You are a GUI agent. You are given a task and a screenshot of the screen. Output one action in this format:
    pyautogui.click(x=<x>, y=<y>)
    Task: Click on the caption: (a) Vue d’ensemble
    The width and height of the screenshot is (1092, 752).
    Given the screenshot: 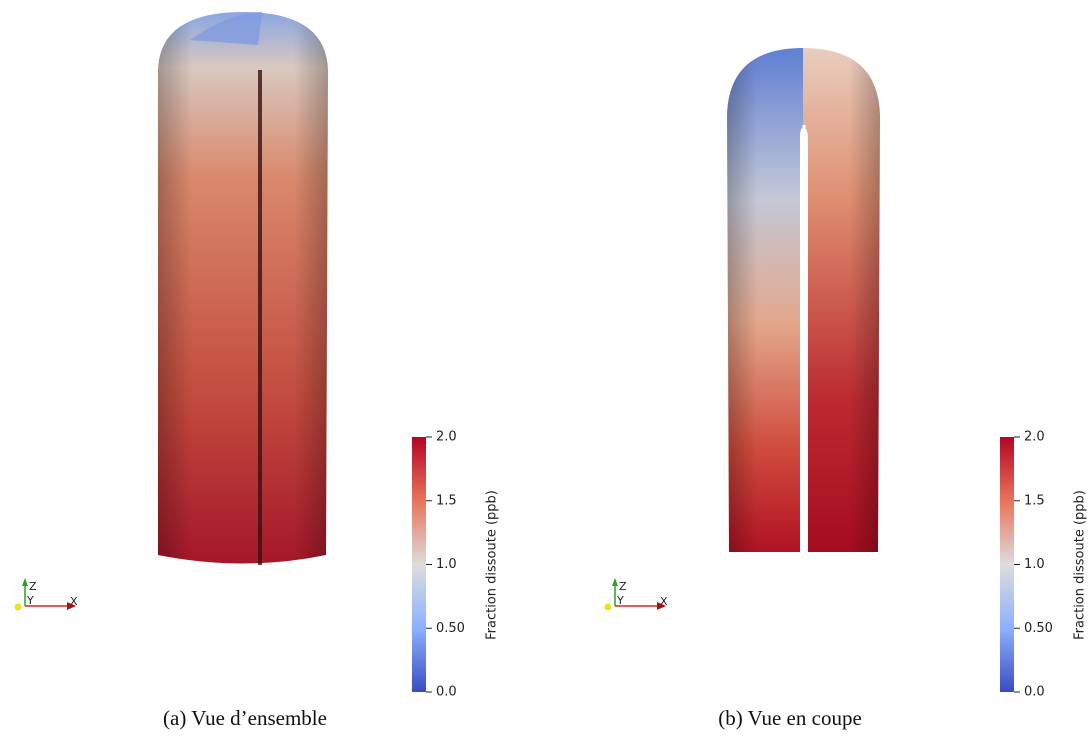 What is the action you would take?
    pyautogui.click(x=245, y=718)
    